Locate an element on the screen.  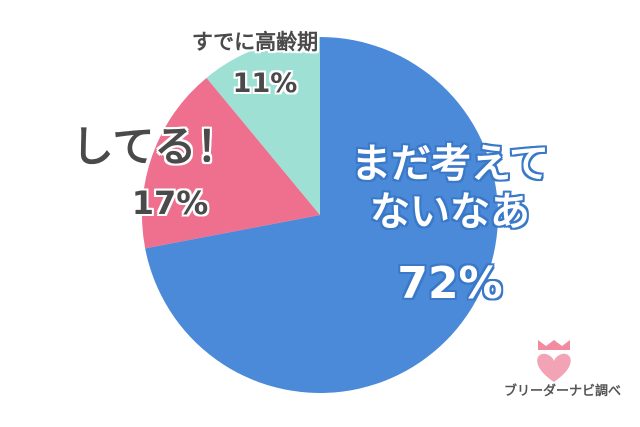
slice-label: まだ考えてないなあ is located at coordinates (450, 188).